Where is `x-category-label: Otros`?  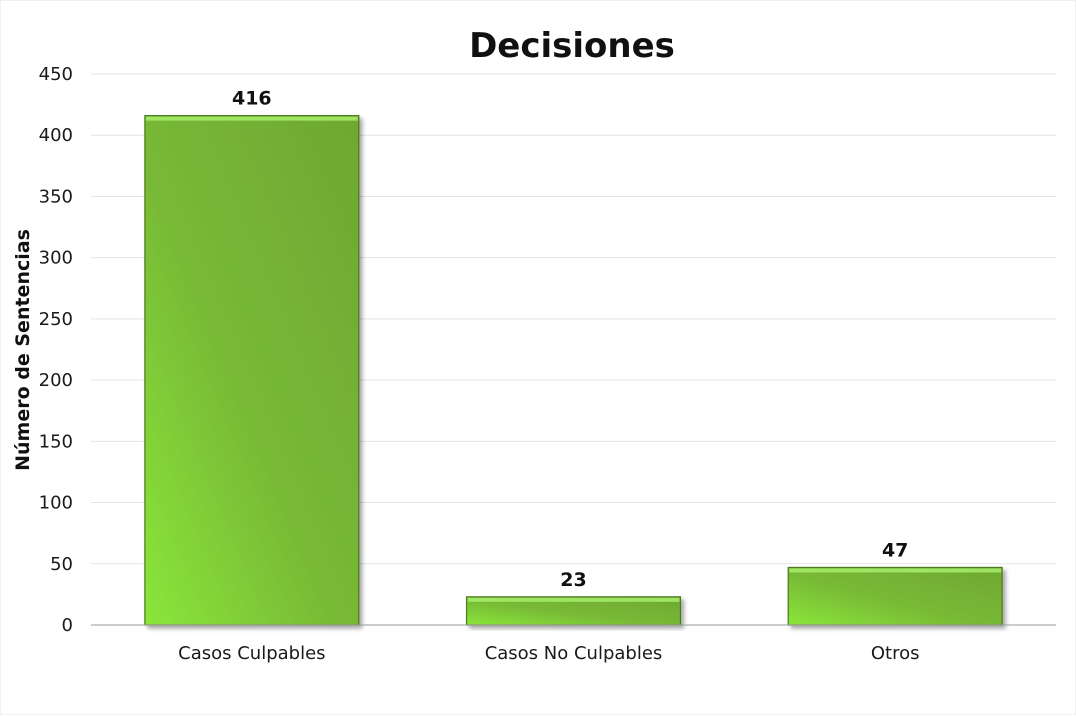 x-category-label: Otros is located at coordinates (895, 653).